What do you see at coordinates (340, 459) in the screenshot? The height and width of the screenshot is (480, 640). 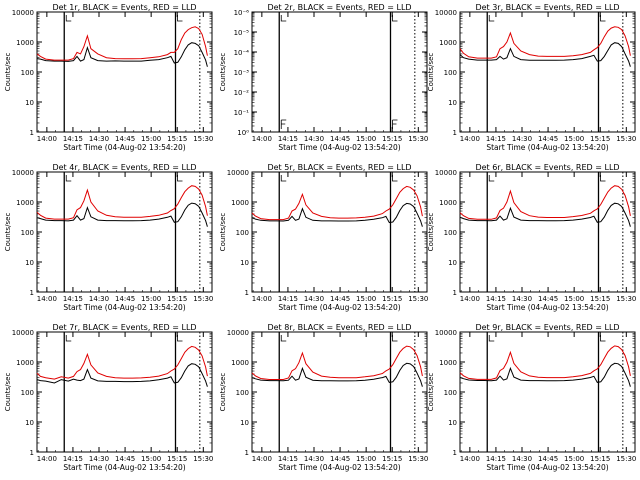 I see `x-tick-label-8-3: 14:45` at bounding box center [340, 459].